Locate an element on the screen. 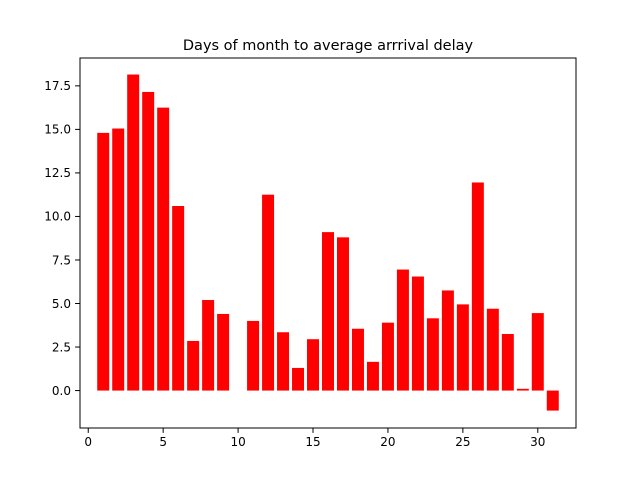 The image size is (640, 485). y-tick-label: 10.0 is located at coordinates (57, 217).